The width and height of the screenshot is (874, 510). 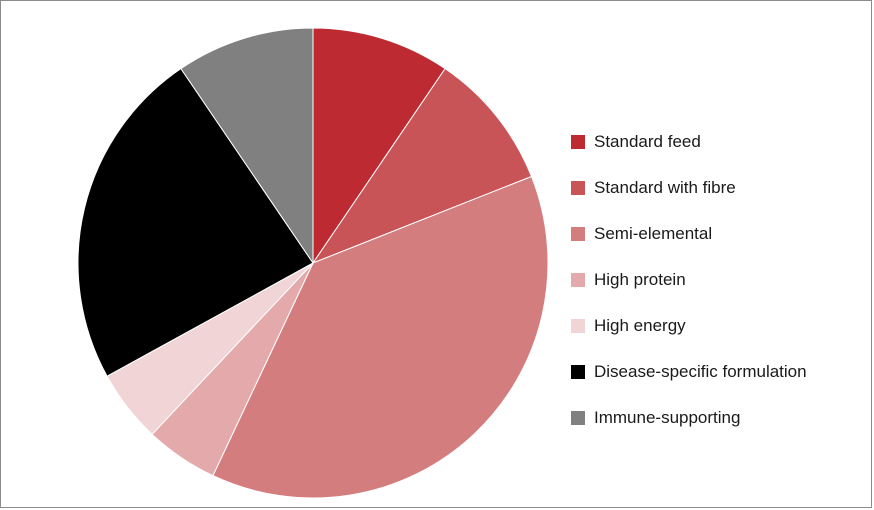 What do you see at coordinates (667, 418) in the screenshot?
I see `legend-label: Immune-supporting` at bounding box center [667, 418].